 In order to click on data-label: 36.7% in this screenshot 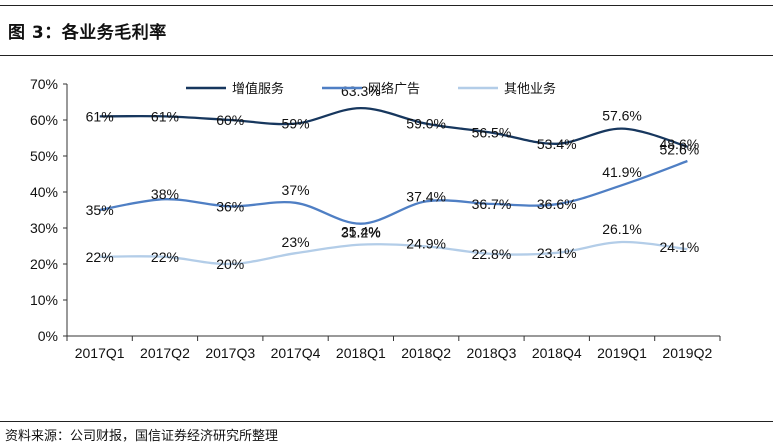, I will do `click(492, 204)`.